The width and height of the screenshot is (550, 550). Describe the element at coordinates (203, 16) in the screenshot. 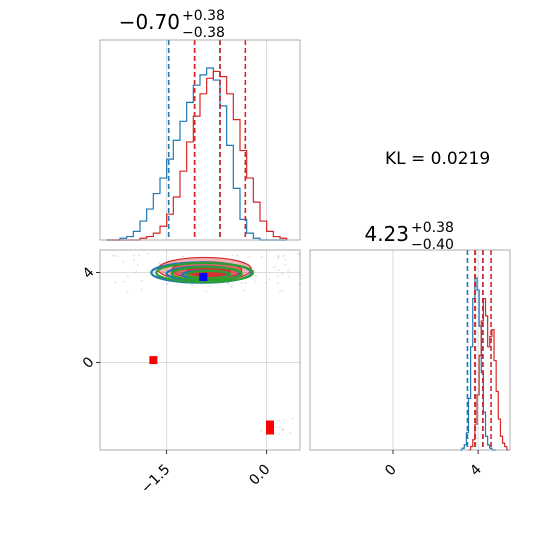

I see `marginal-x-title-upper: +0.38` at that location.